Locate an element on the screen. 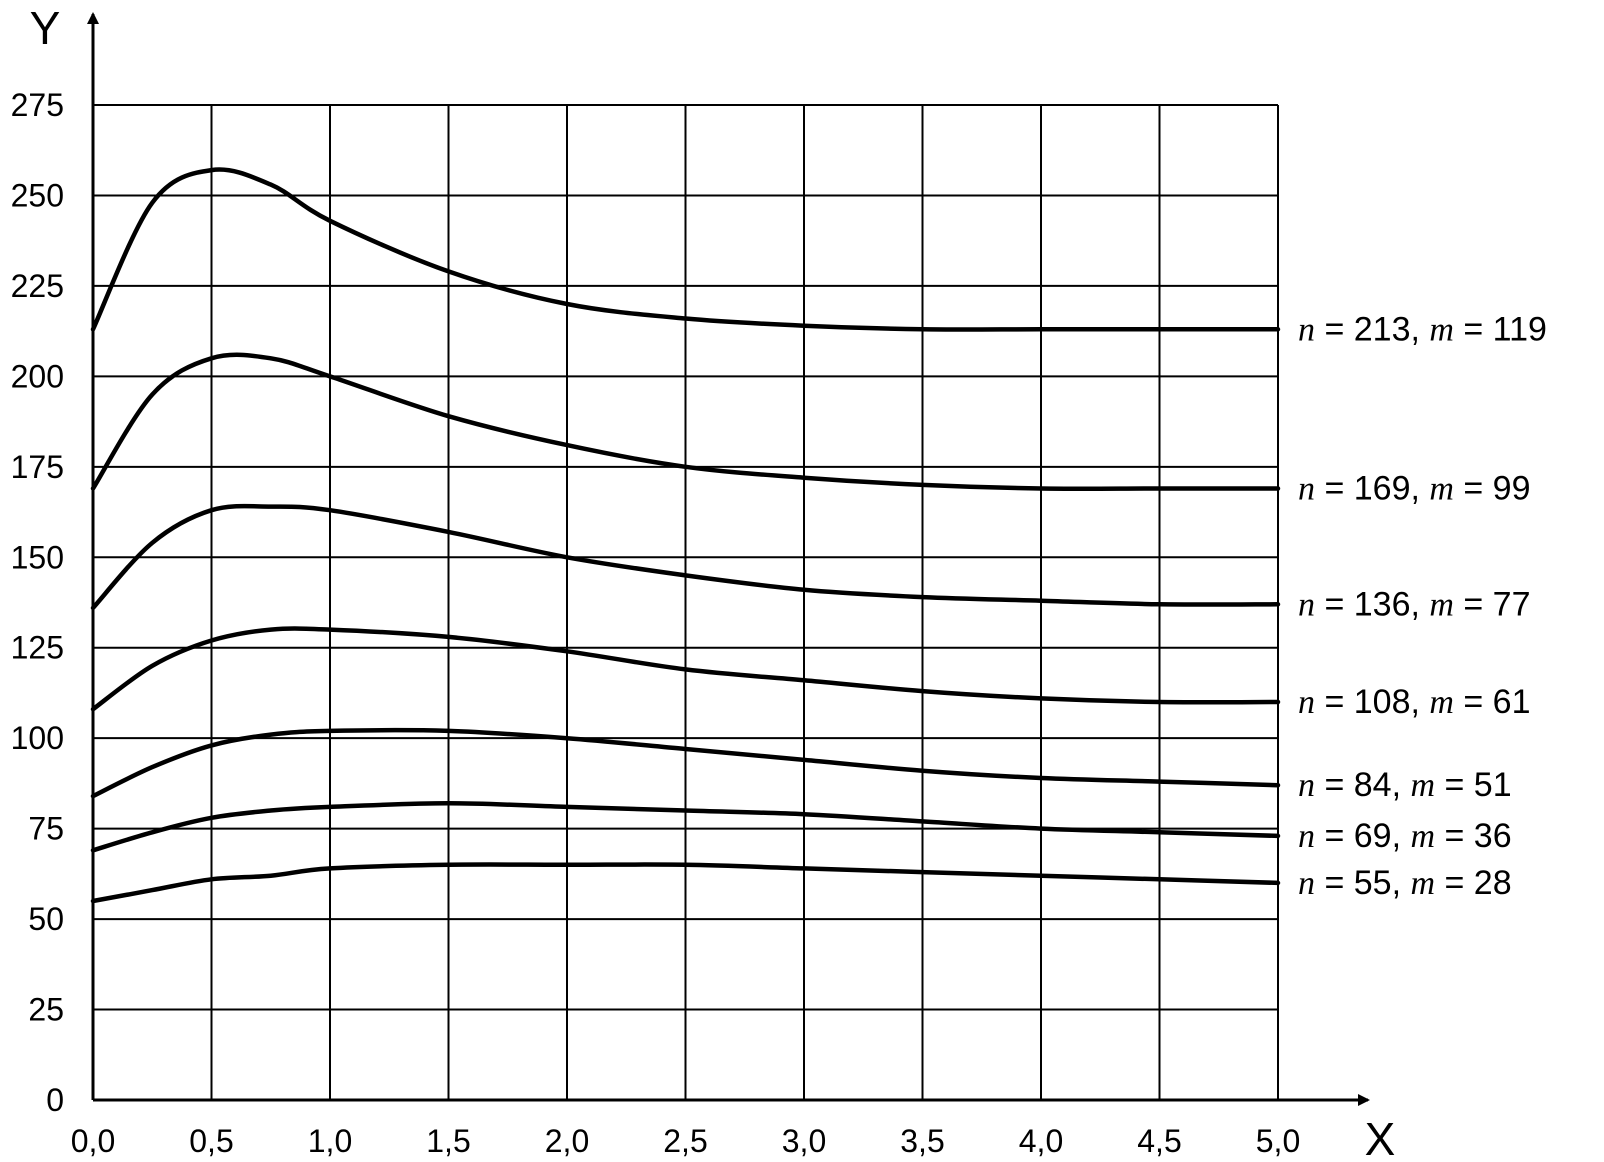 The width and height of the screenshot is (1604, 1162). x-tick-label: 3,5 is located at coordinates (922, 1141).